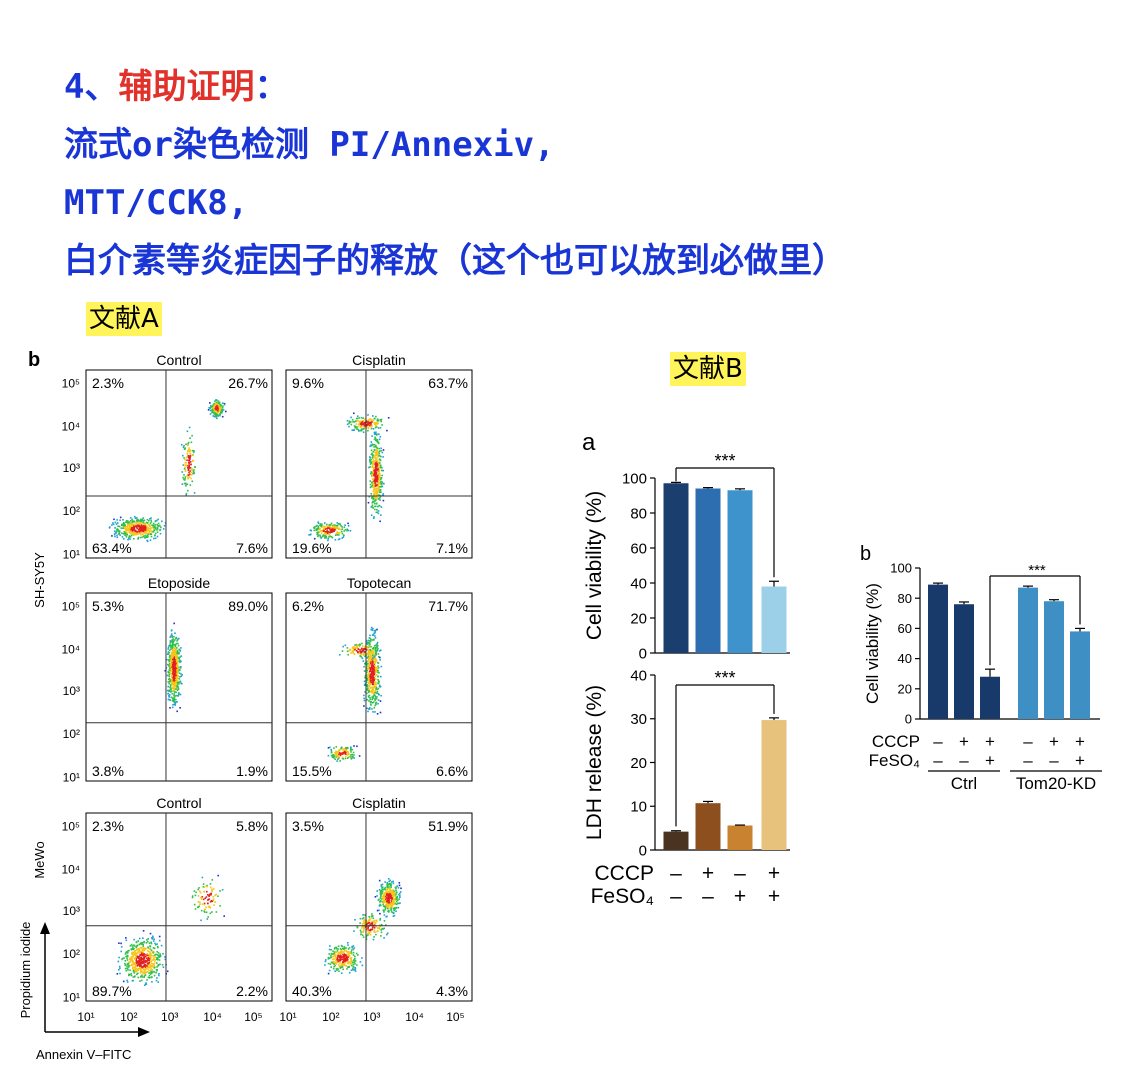 This screenshot has width=1134, height=1080. I want to click on condition-sign: +, so click(990, 741).